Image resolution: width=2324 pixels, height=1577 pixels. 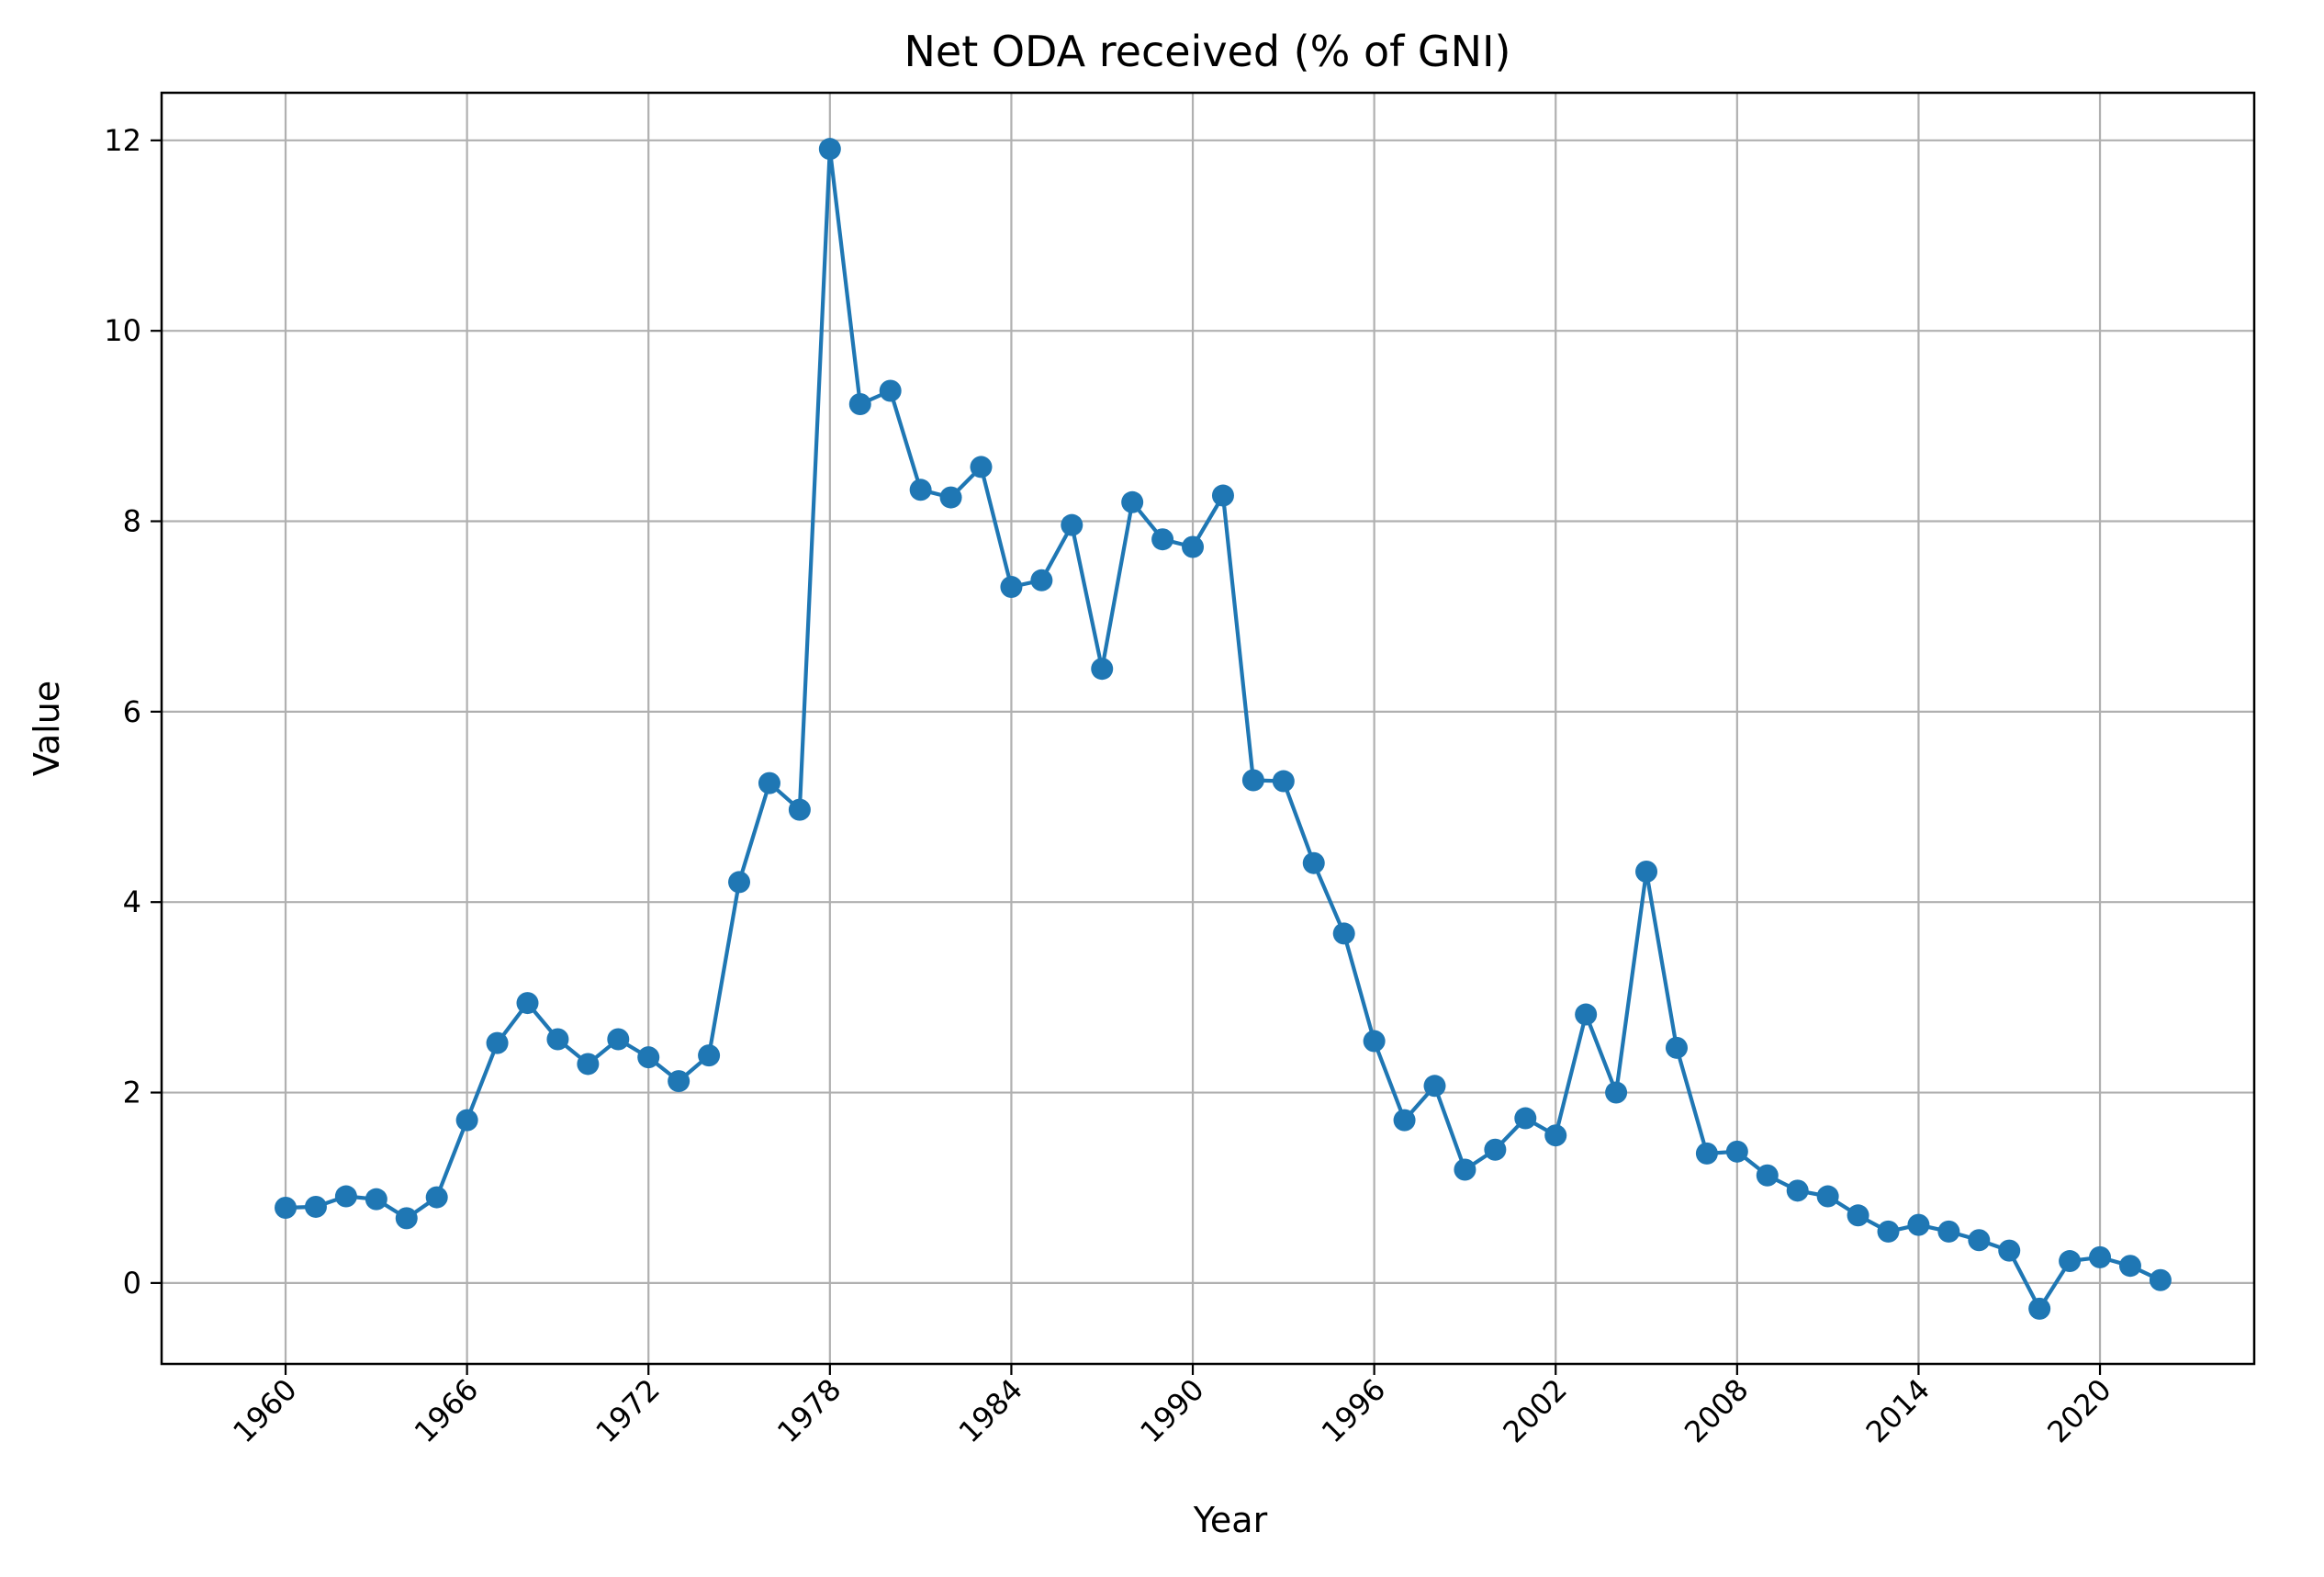 What do you see at coordinates (1230, 1520) in the screenshot?
I see `x-axis-label: Year` at bounding box center [1230, 1520].